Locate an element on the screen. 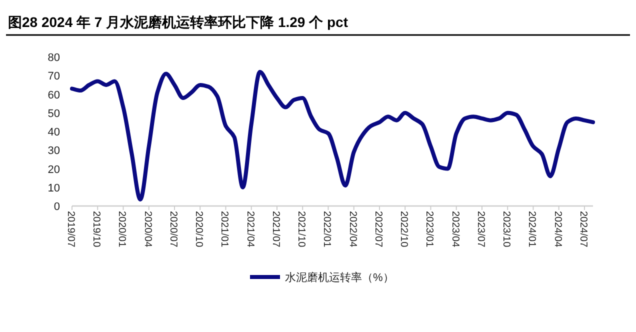 Image resolution: width=636 pixels, height=332 pixels. y-tick-label: 20 is located at coordinates (54, 170).